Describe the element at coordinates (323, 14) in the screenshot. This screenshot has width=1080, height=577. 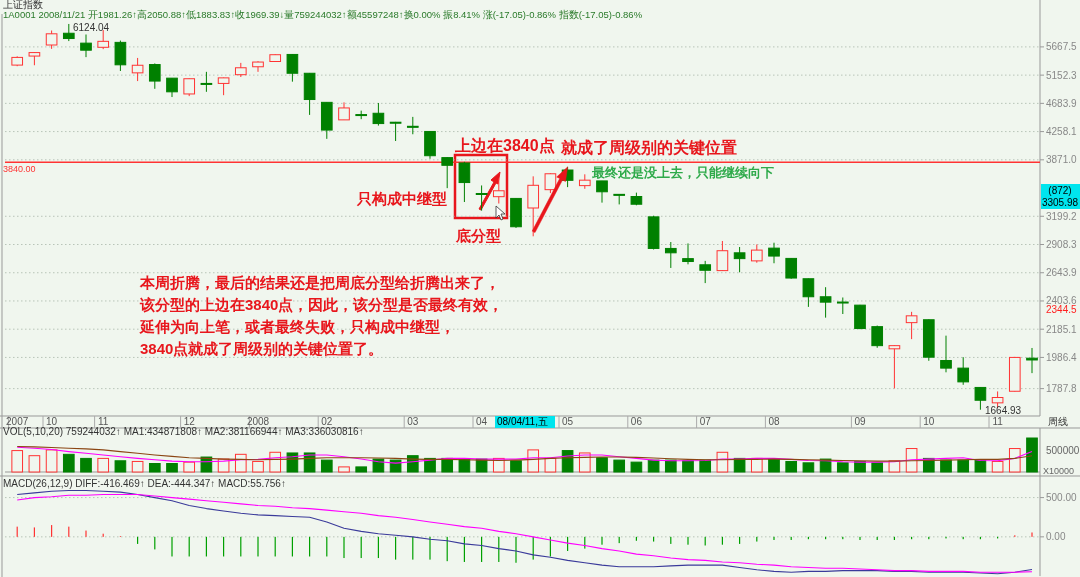
I see `text: 1A0001 2008/11/21 开1981.26↑高2050.88↑低1883.83↑收1969.39↓量759244032↑额45597248↑换0.00% 振8.41% 涨(-17.05)-0.86% 指数(-17.05)-0.86%` at that location.